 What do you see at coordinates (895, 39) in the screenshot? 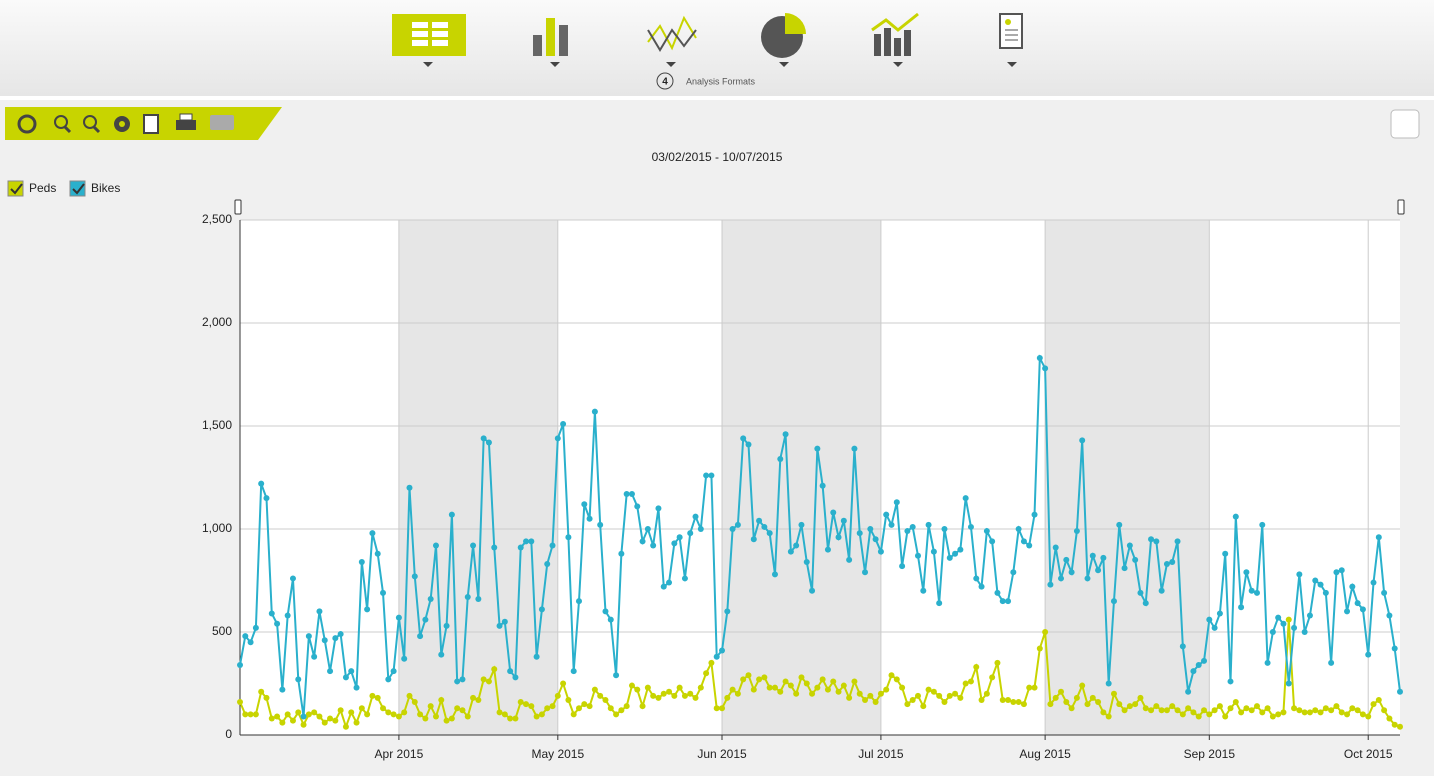
I see `combo-icon` at bounding box center [895, 39].